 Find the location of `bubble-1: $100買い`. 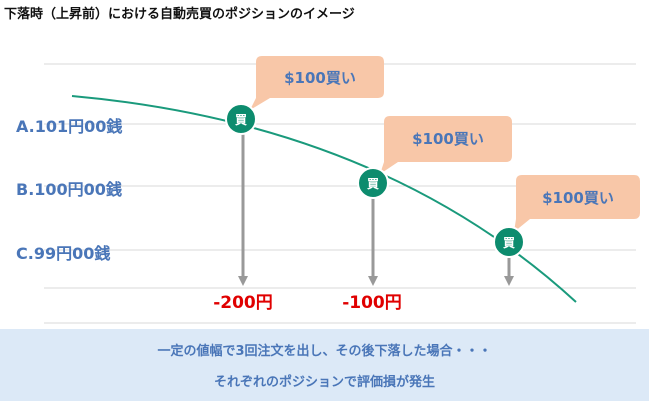

bubble-1: $100買い is located at coordinates (317, 83).